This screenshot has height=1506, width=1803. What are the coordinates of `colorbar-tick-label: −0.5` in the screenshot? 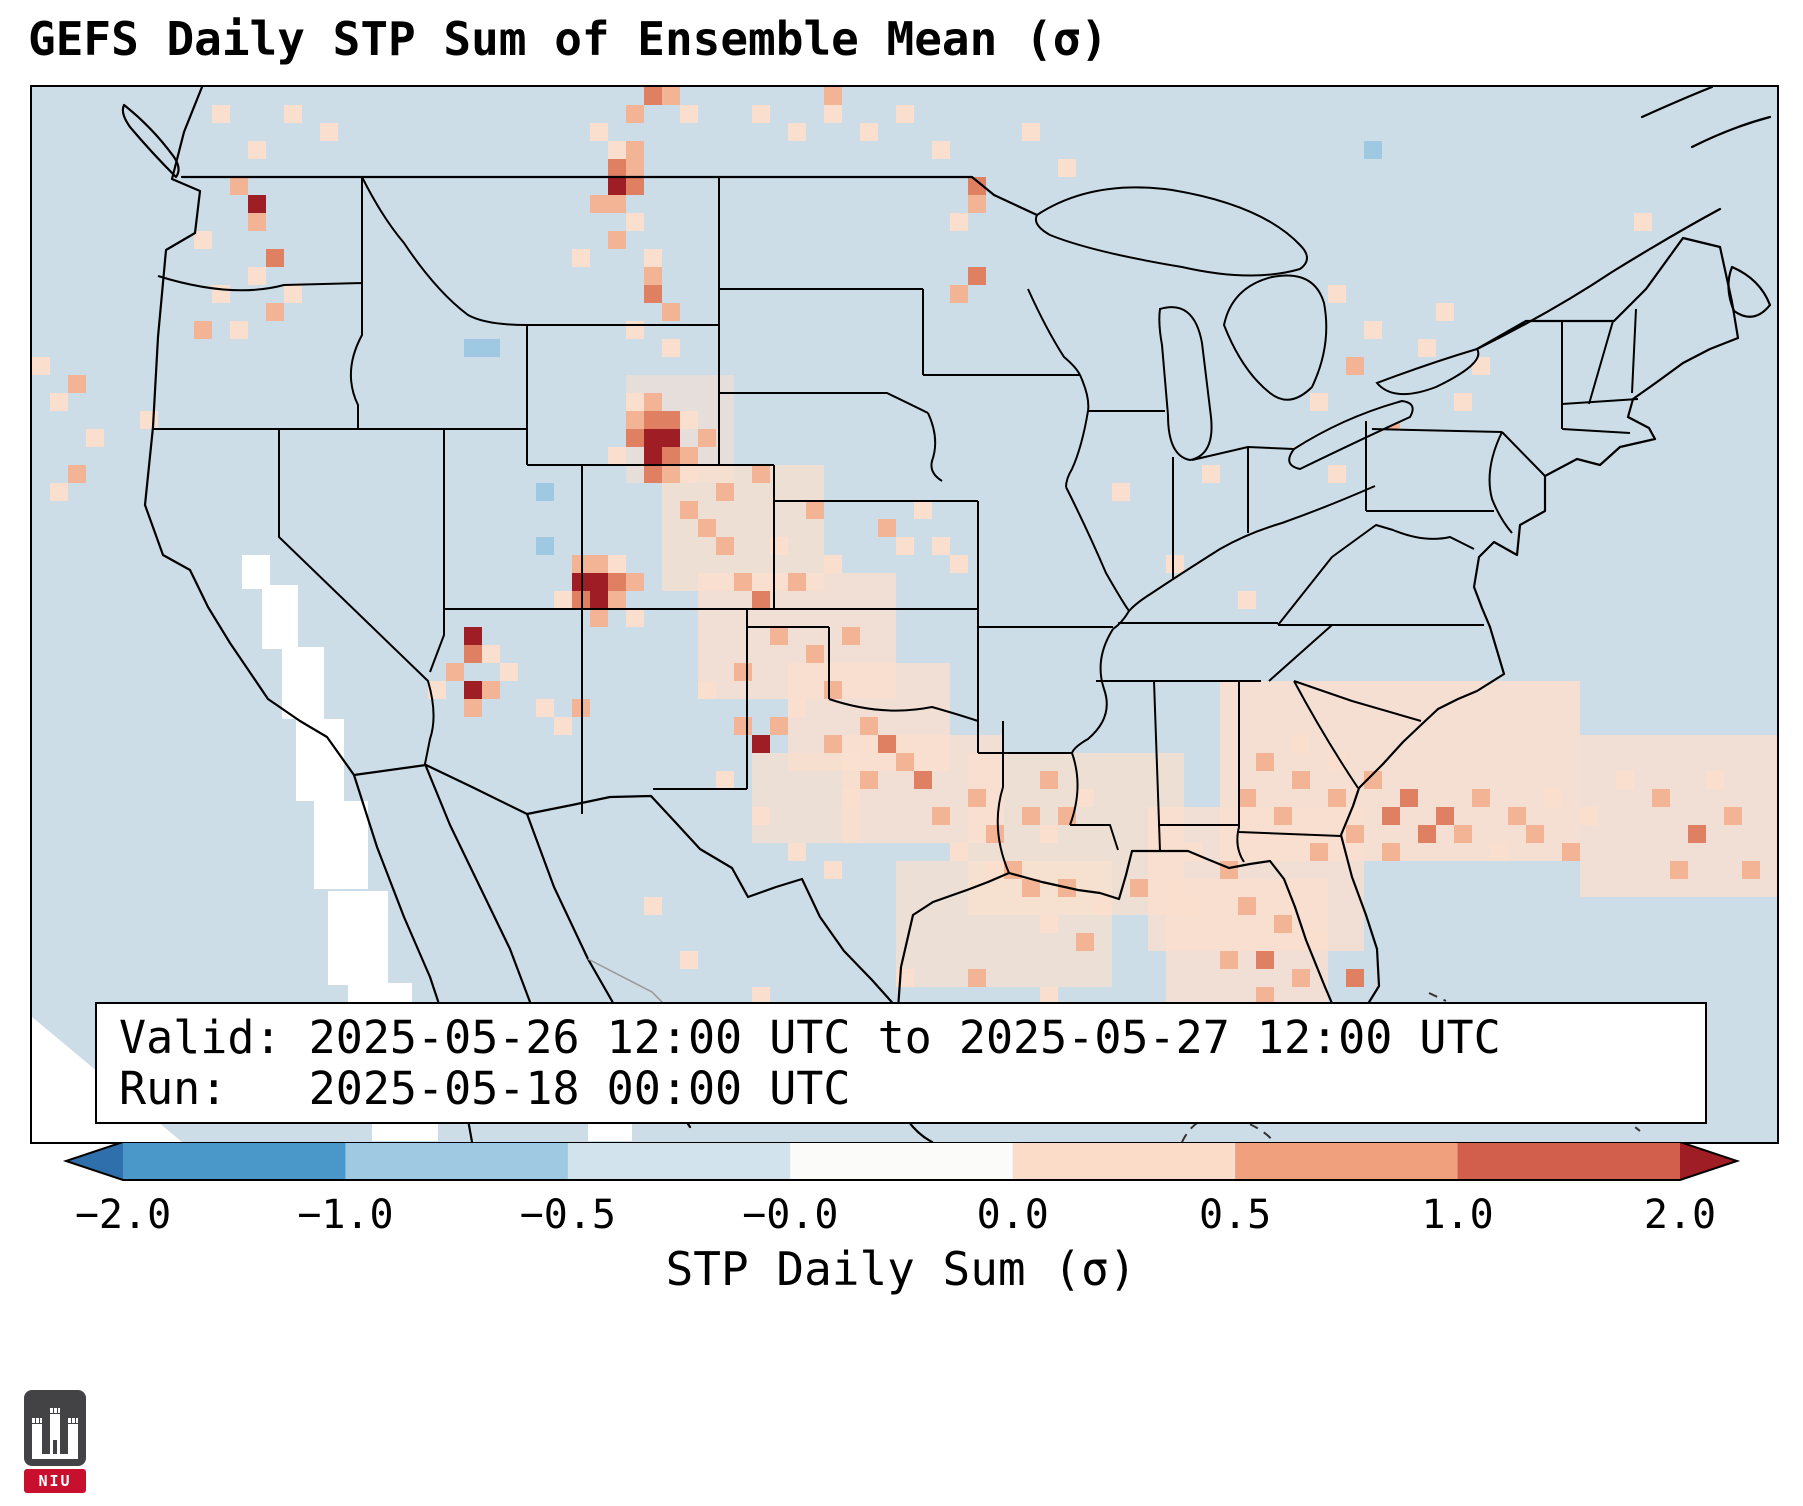 It's located at (568, 1215).